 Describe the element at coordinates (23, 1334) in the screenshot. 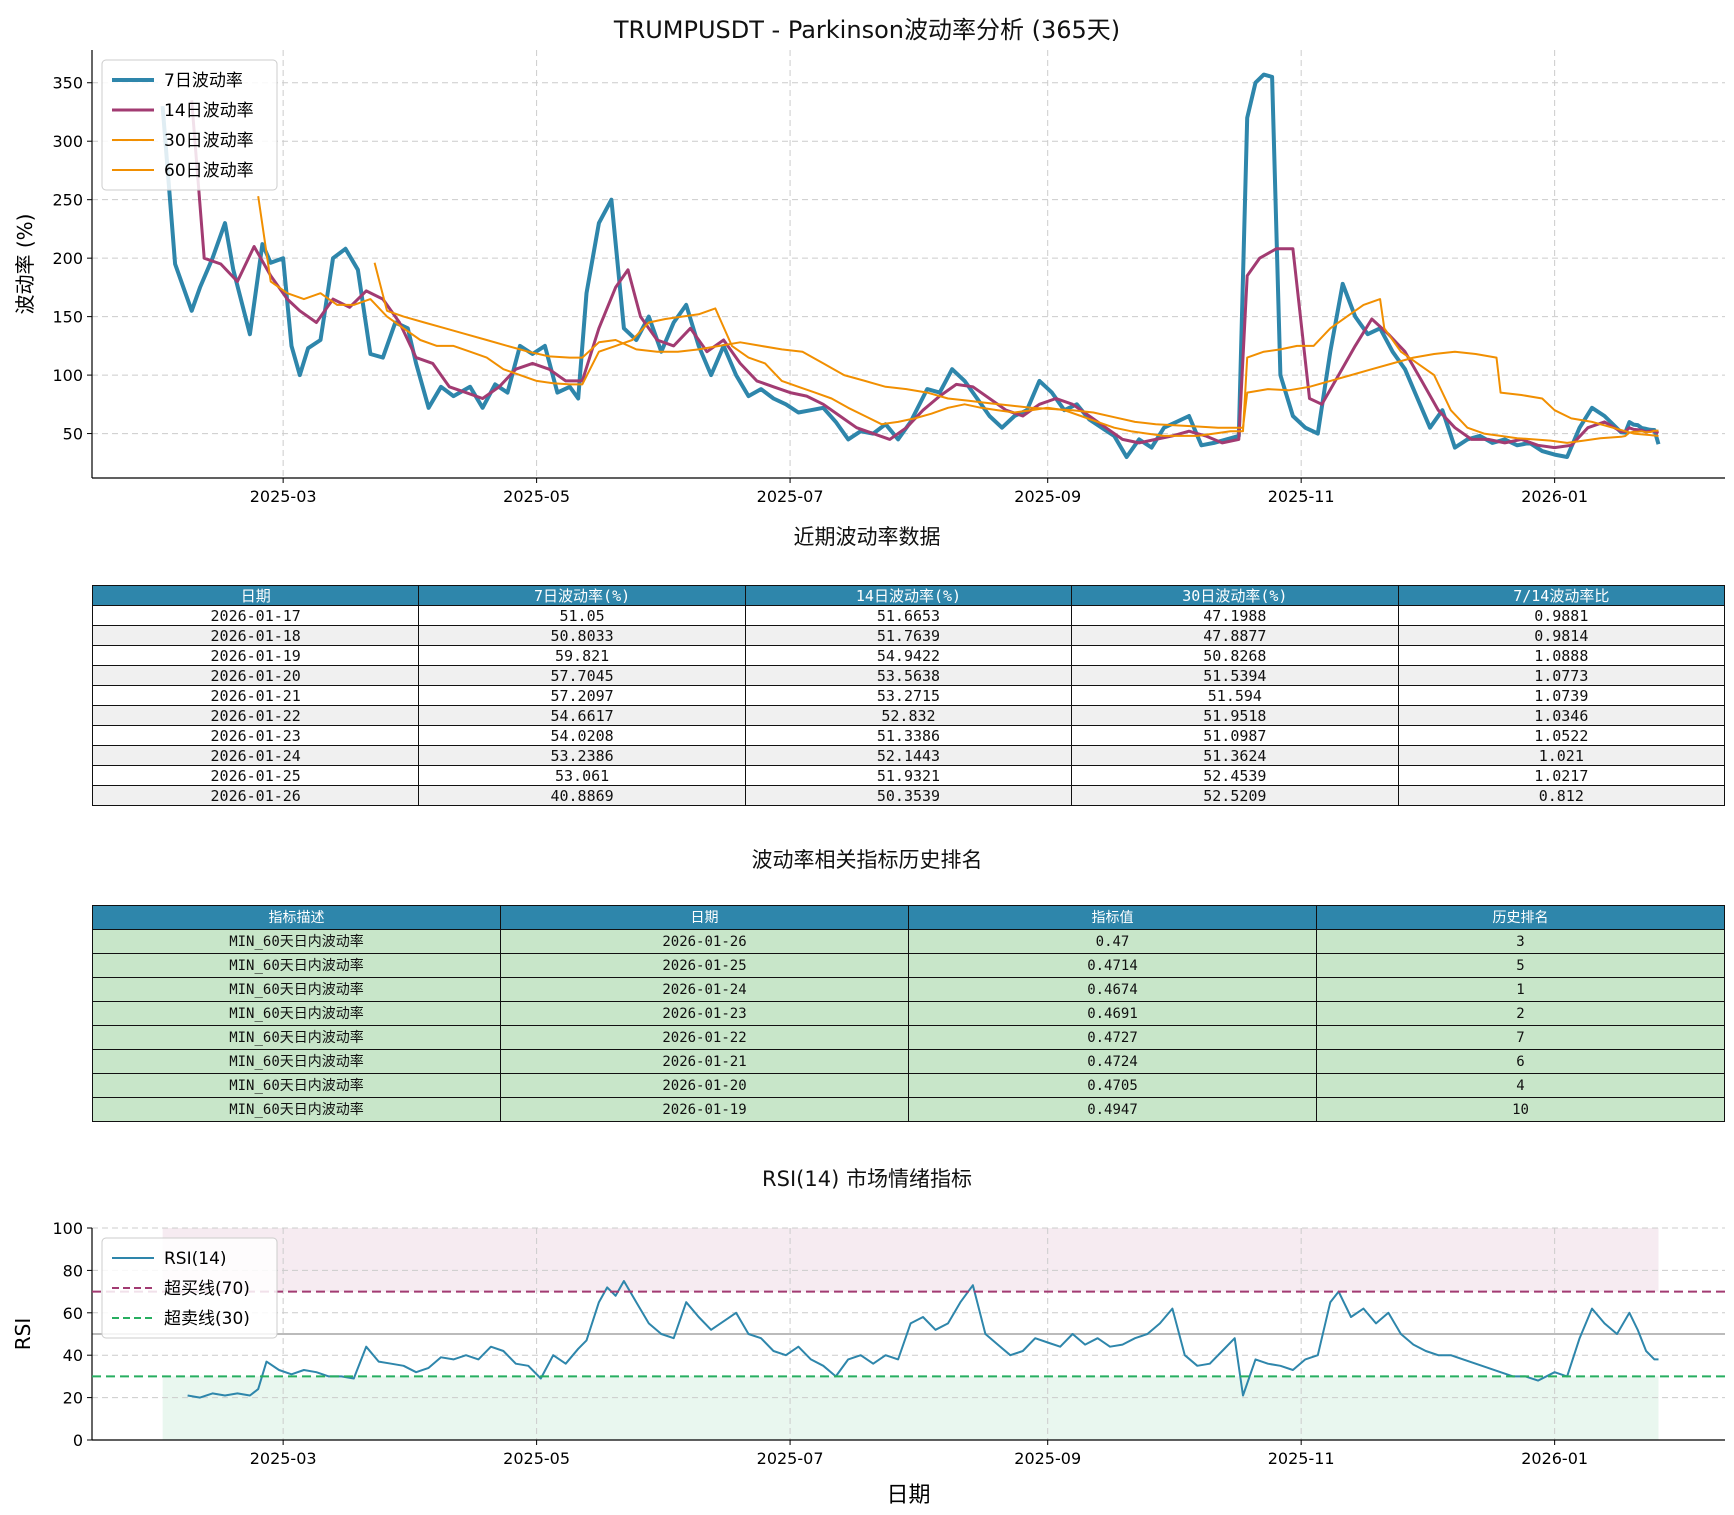

I see `y-axis-label: RSI` at that location.